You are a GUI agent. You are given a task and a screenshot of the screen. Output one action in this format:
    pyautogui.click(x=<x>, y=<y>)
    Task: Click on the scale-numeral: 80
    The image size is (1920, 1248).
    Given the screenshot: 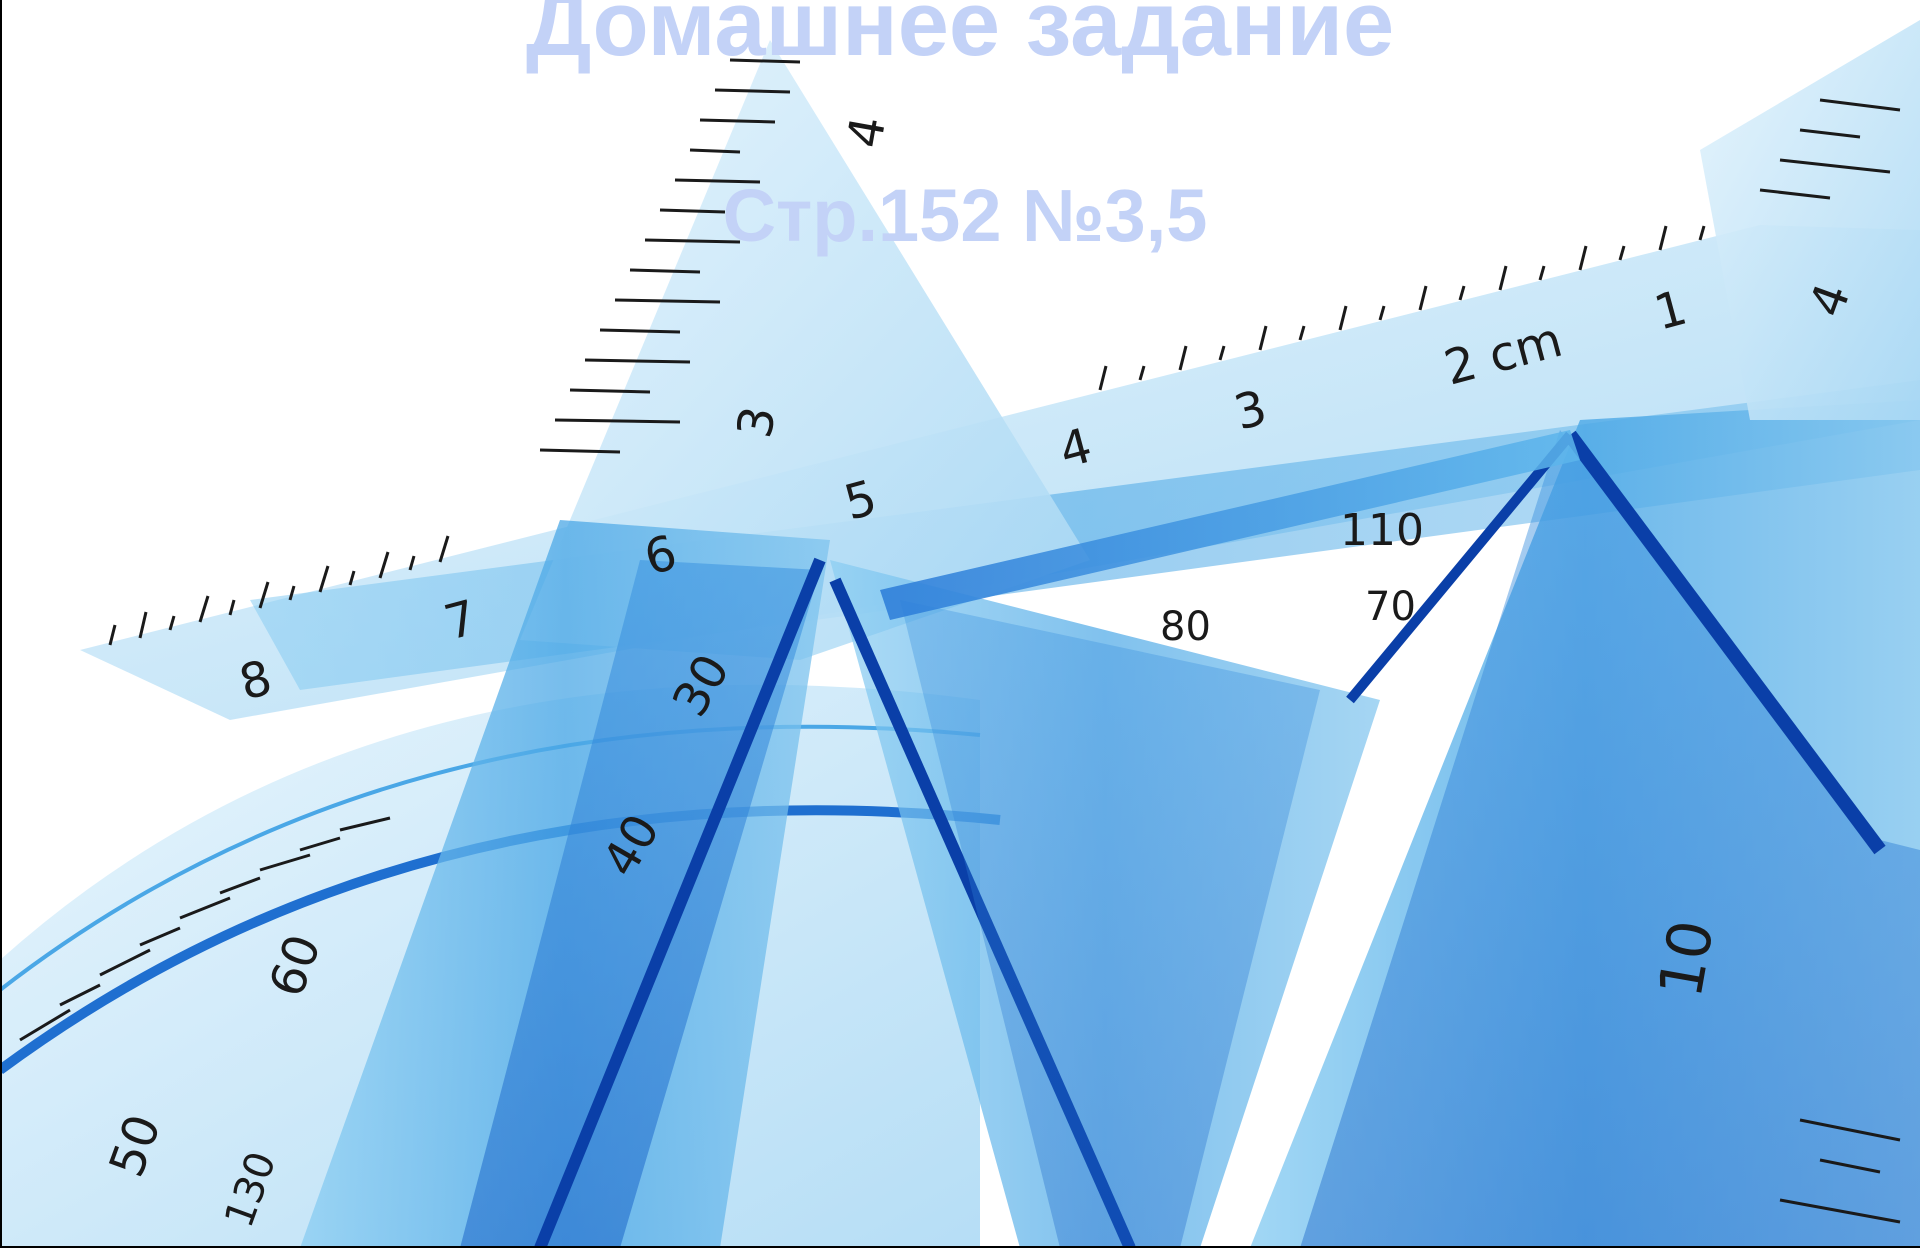 What is the action you would take?
    pyautogui.click(x=1185, y=627)
    